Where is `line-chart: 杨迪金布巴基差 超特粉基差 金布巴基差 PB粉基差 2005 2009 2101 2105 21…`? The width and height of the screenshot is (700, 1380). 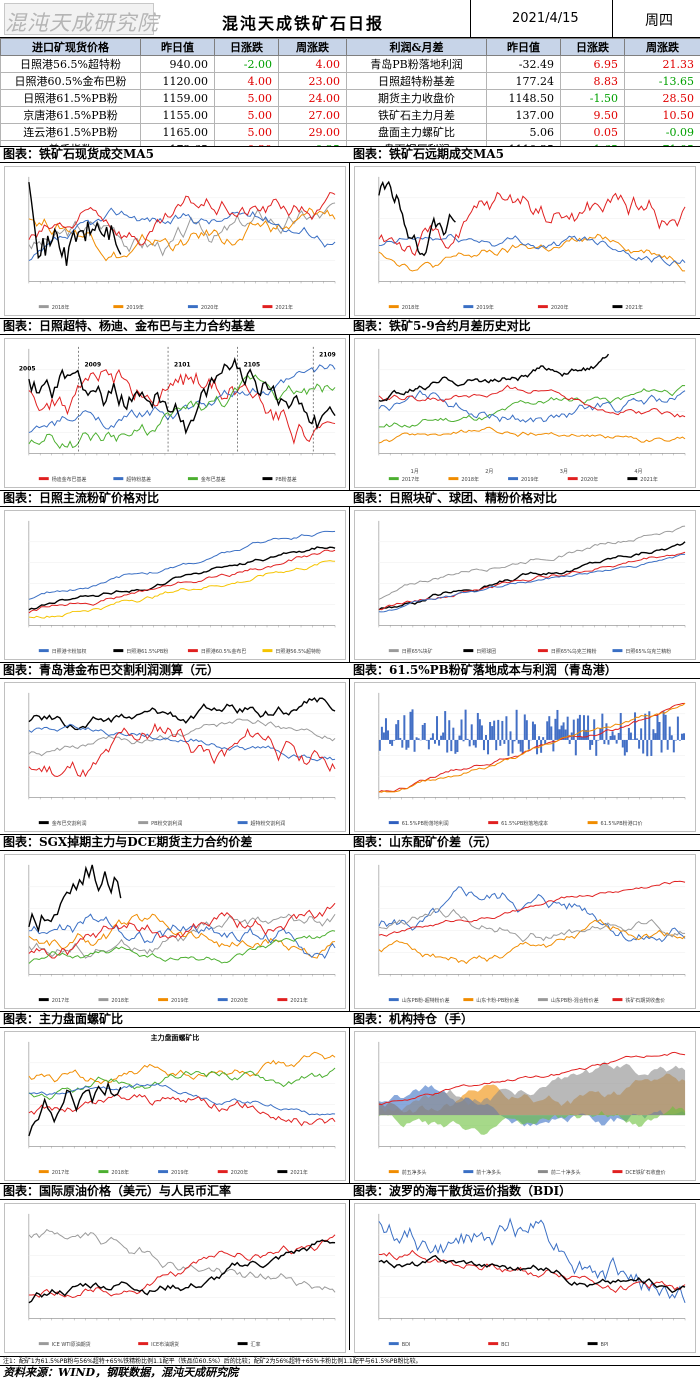 line-chart: 杨迪金布巴基差 超特粉基差 金布巴基差 PB粉基差 2005 2009 2101 2105 21… is located at coordinates (175, 413).